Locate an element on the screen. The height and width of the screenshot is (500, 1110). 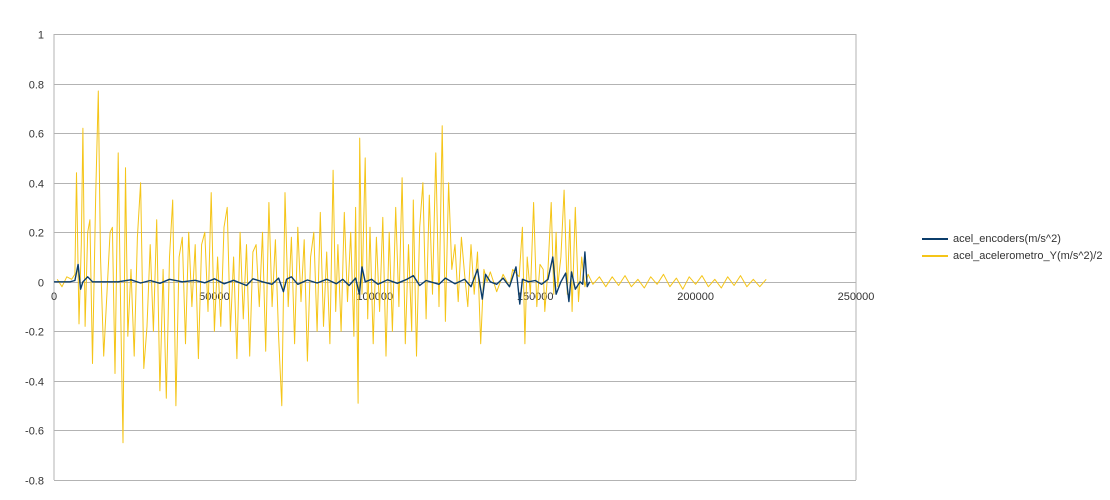
x-tick-label: 50000 is located at coordinates (214, 297).